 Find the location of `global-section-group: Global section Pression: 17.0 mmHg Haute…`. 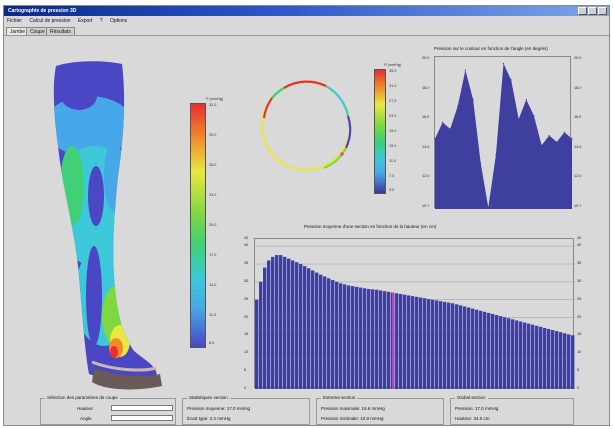

global-section-group: Global section Pression: 17.0 mmHg Haute… is located at coordinates (512, 410).